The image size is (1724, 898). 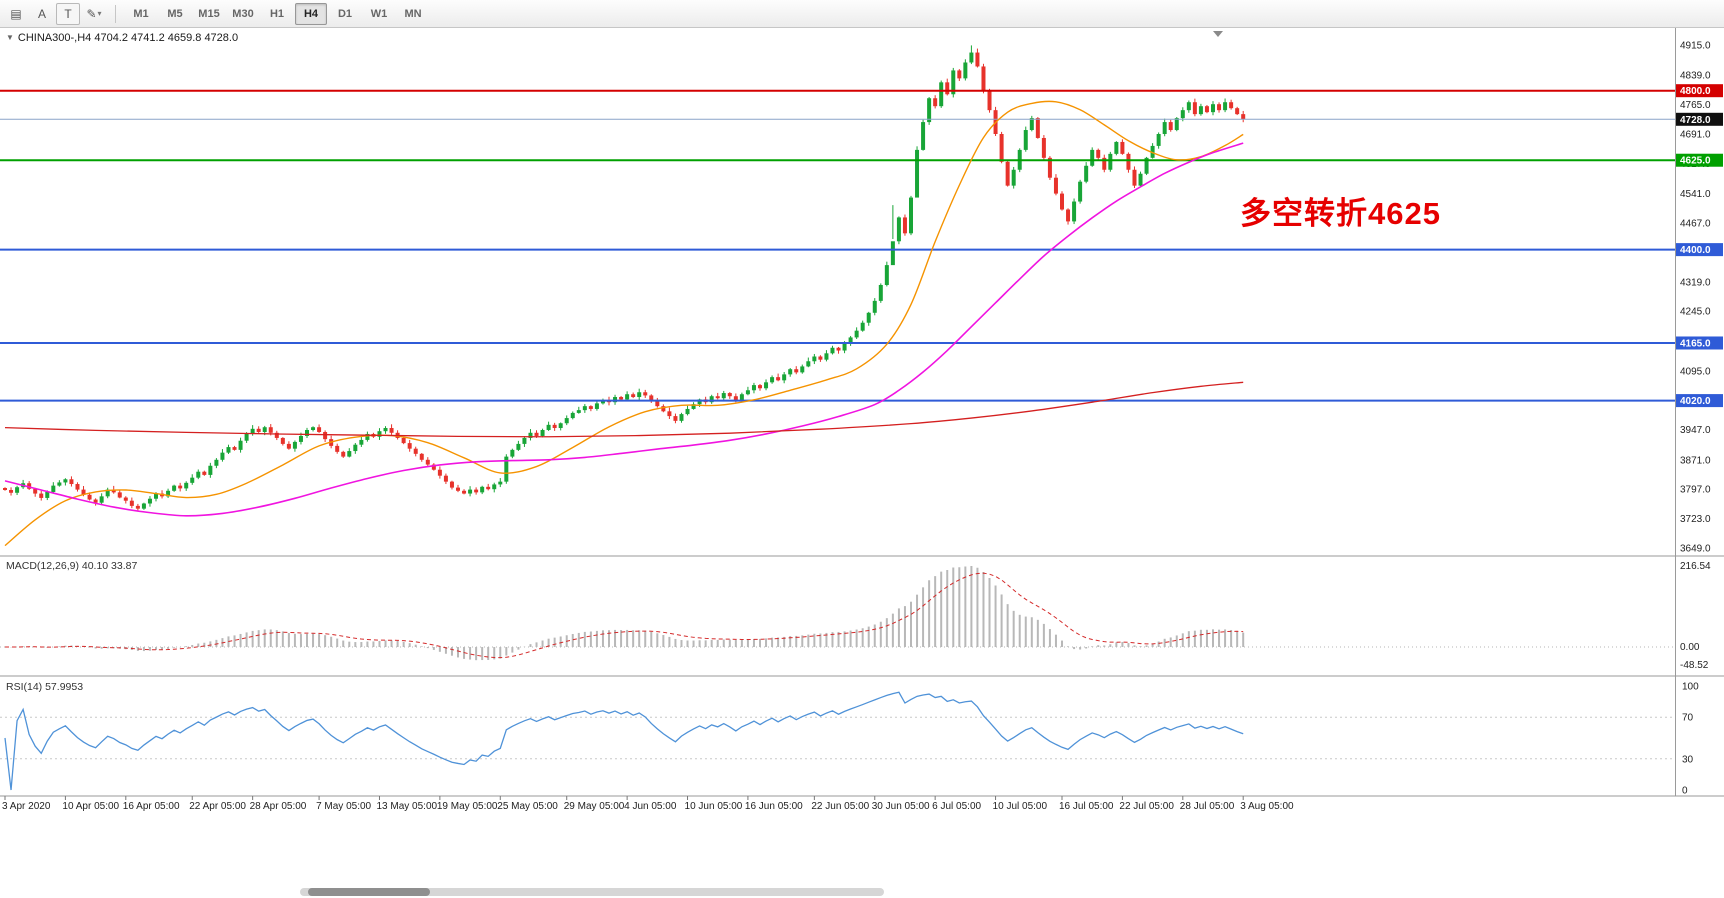 I want to click on time-axis-label: 25 May 05:00, so click(x=527, y=806).